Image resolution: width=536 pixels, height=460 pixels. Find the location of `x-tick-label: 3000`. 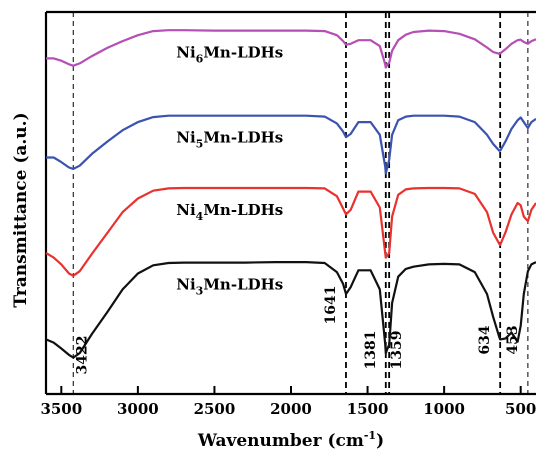

x-tick-label: 3000 is located at coordinates (138, 409).